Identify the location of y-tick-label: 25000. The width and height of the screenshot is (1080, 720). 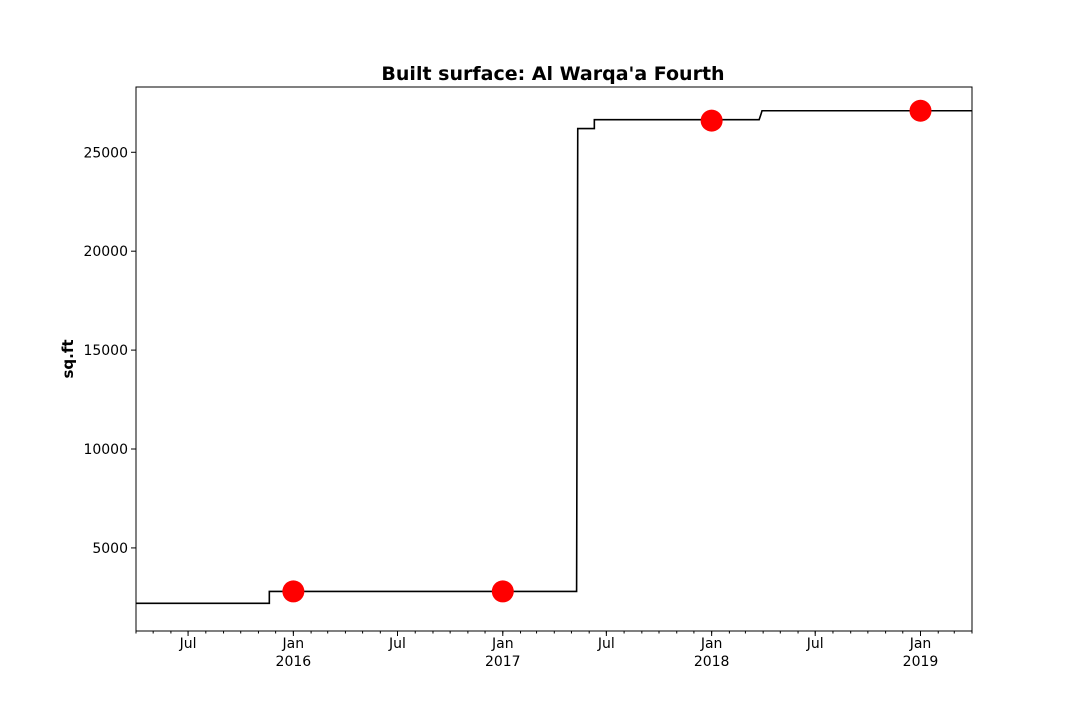
(105, 153).